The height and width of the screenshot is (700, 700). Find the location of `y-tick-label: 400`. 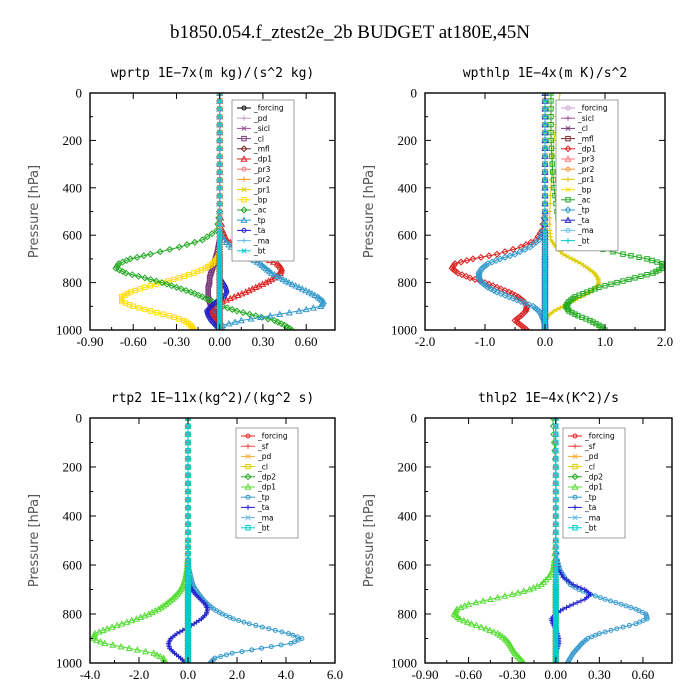

y-tick-label: 400 is located at coordinates (73, 516).